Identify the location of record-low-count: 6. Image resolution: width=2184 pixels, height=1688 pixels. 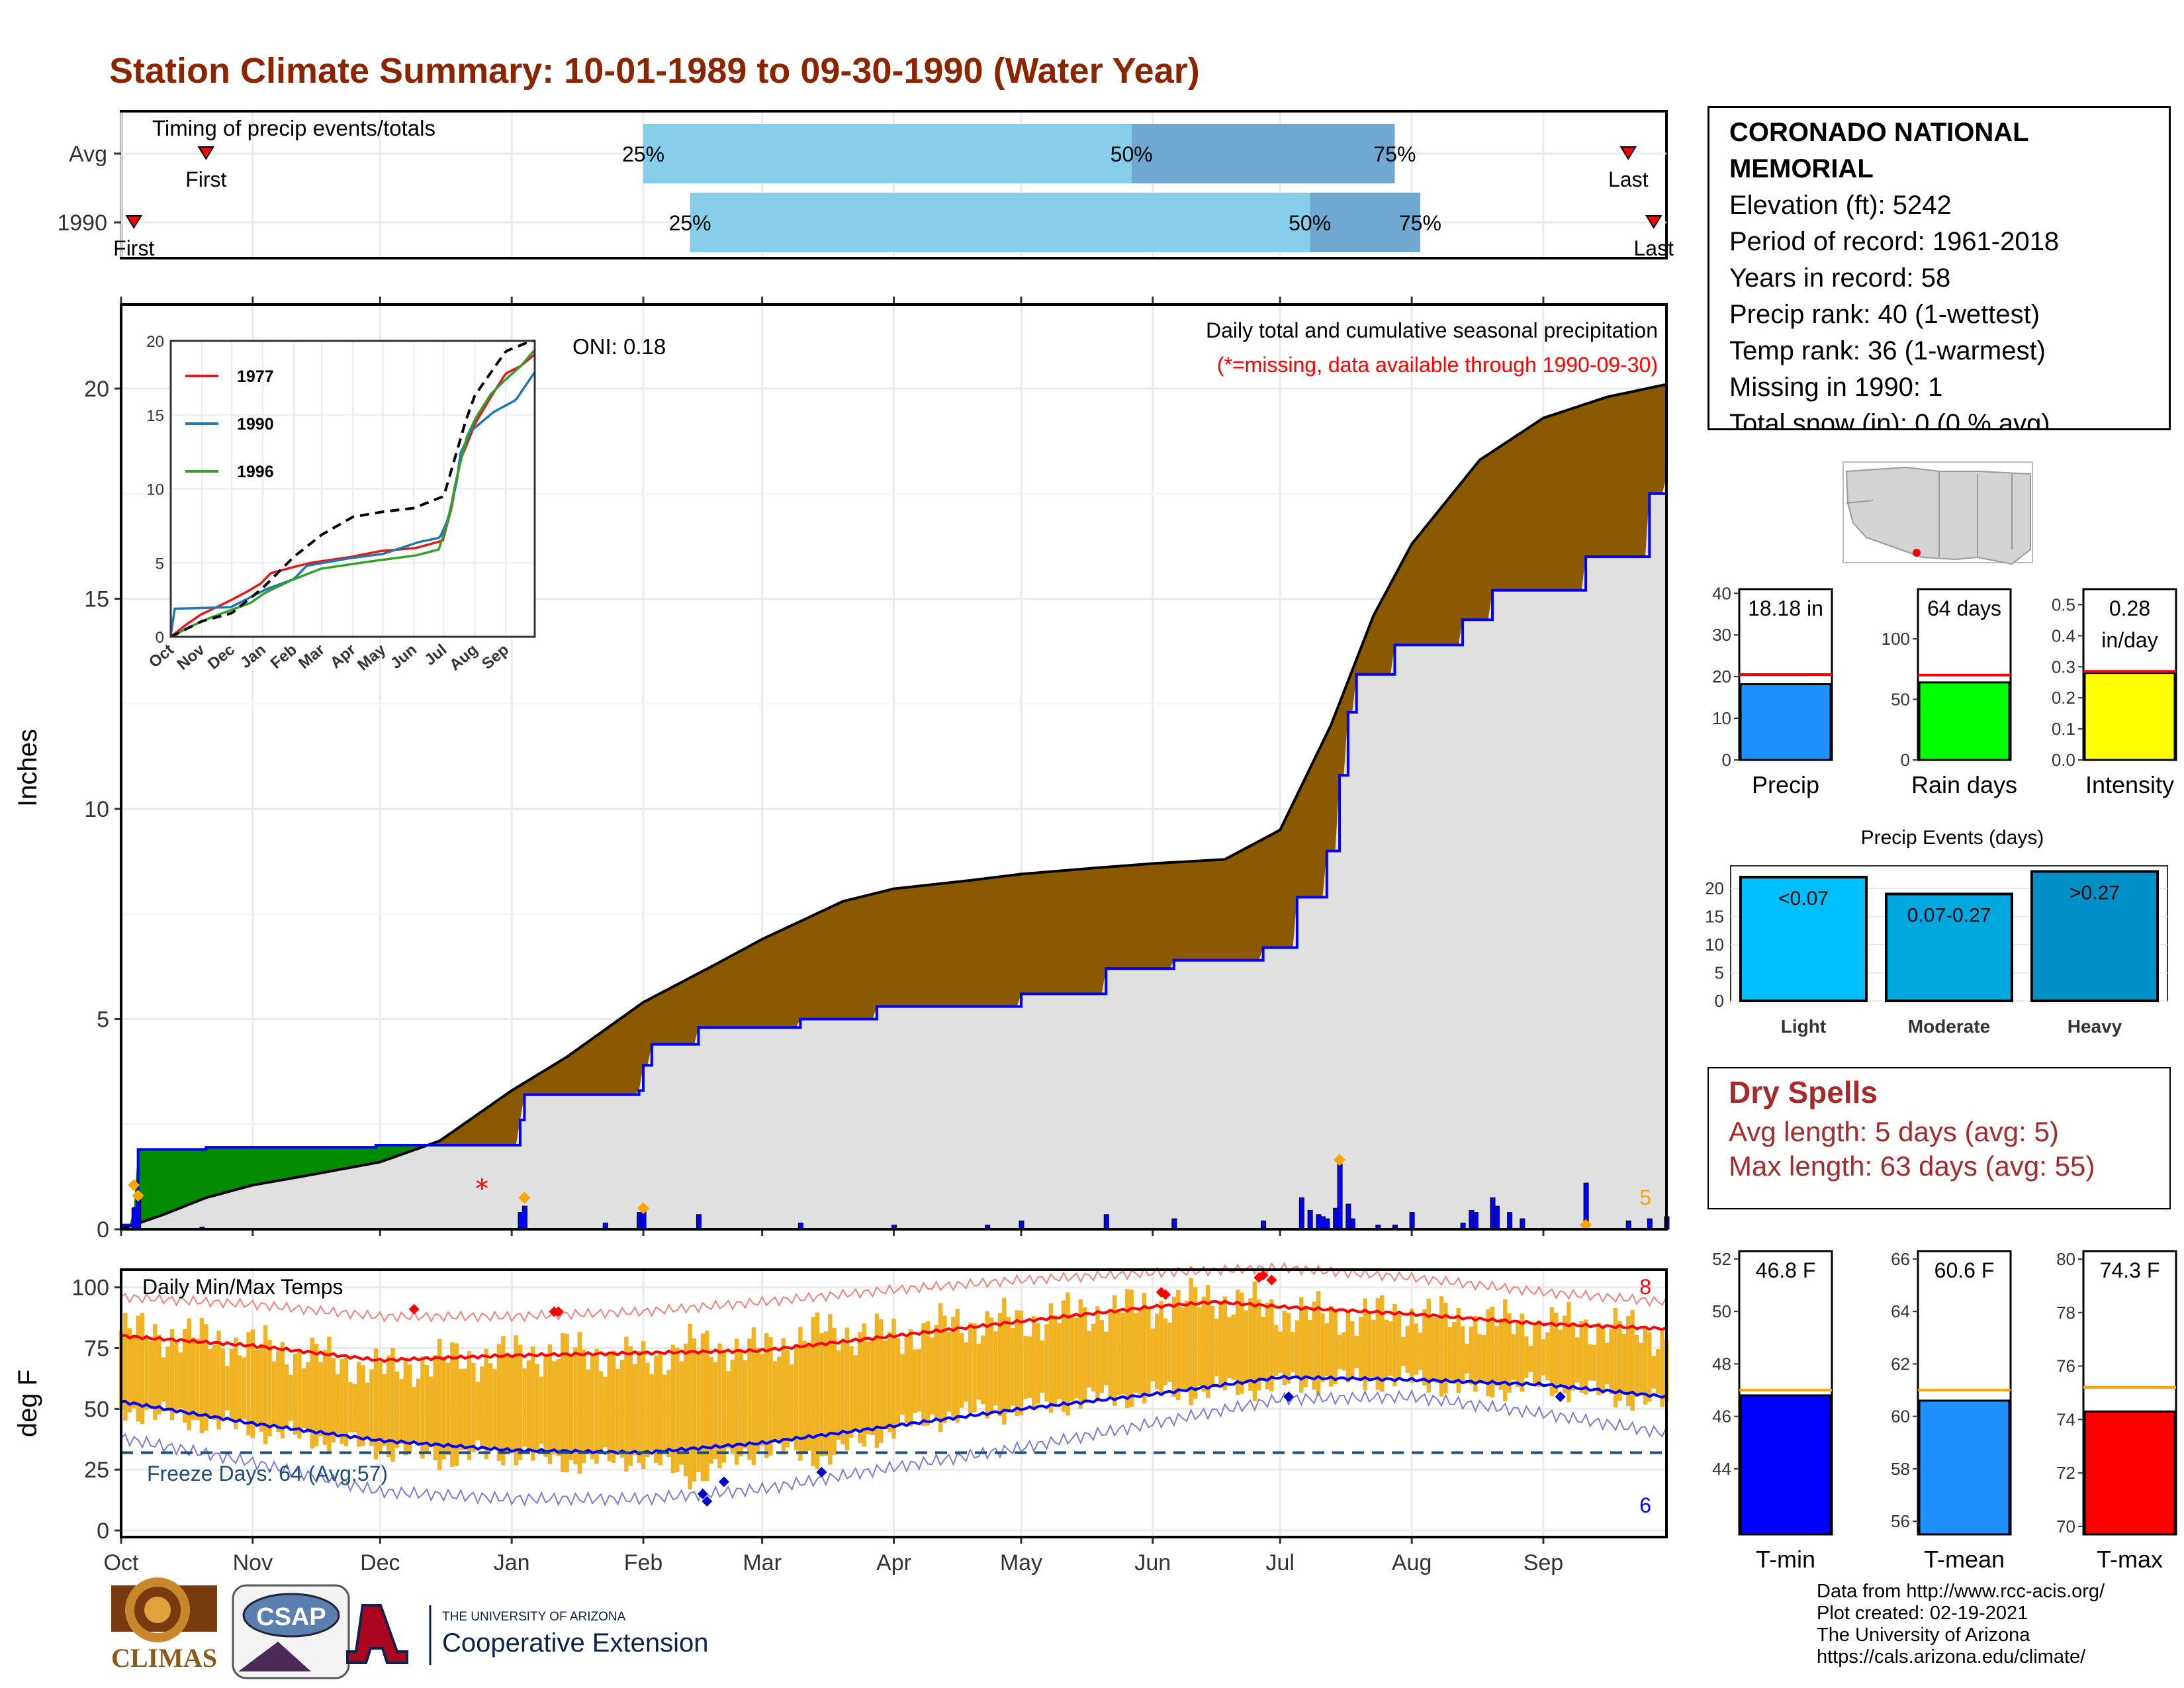
(1645, 1505).